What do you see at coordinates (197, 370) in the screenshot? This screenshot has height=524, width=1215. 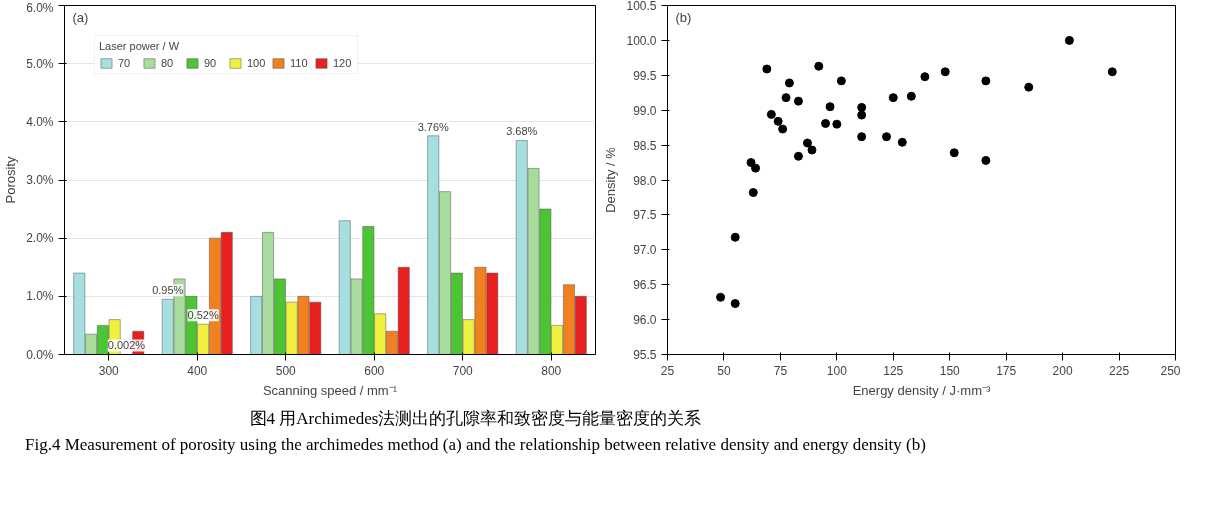 I see `x-tick-label: 400` at bounding box center [197, 370].